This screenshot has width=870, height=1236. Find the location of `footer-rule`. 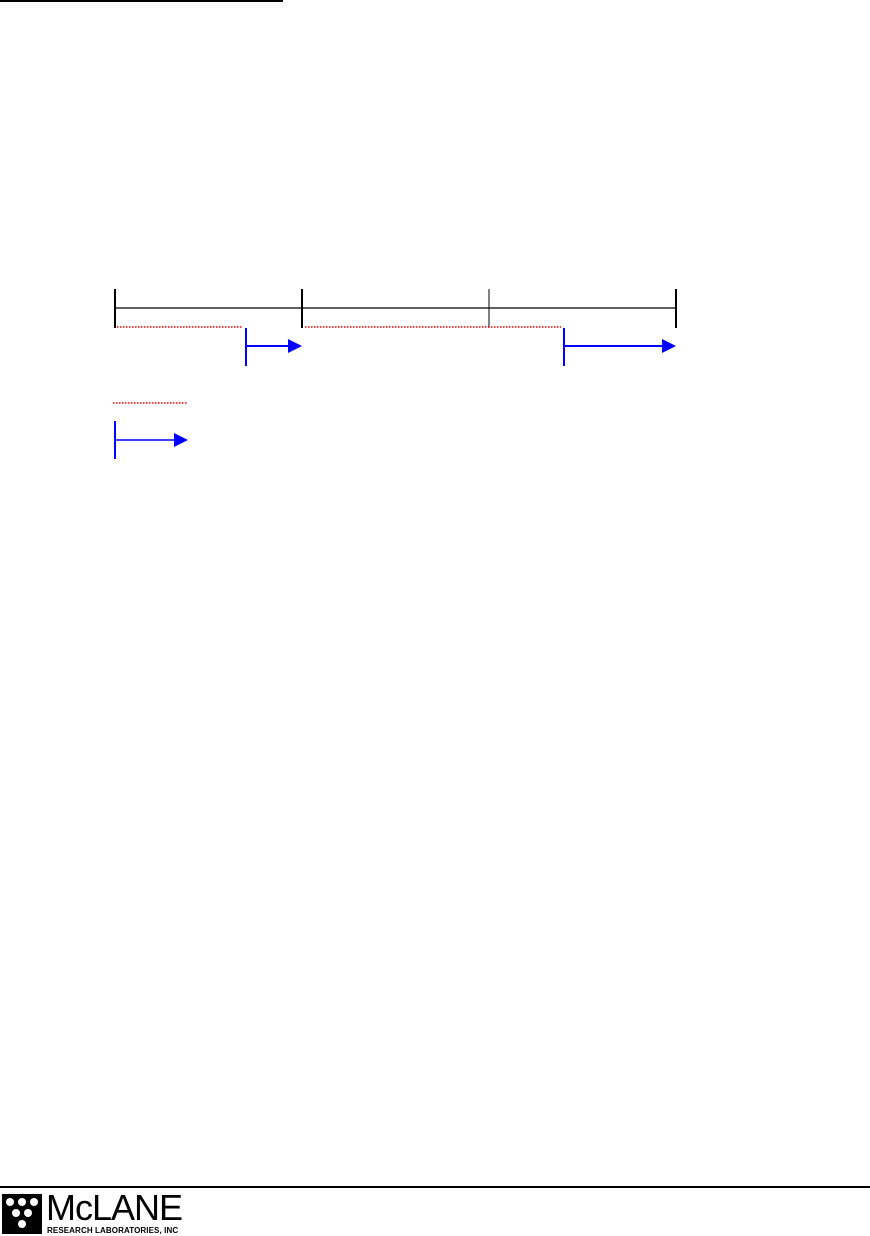

footer-rule is located at coordinates (435, 1187).